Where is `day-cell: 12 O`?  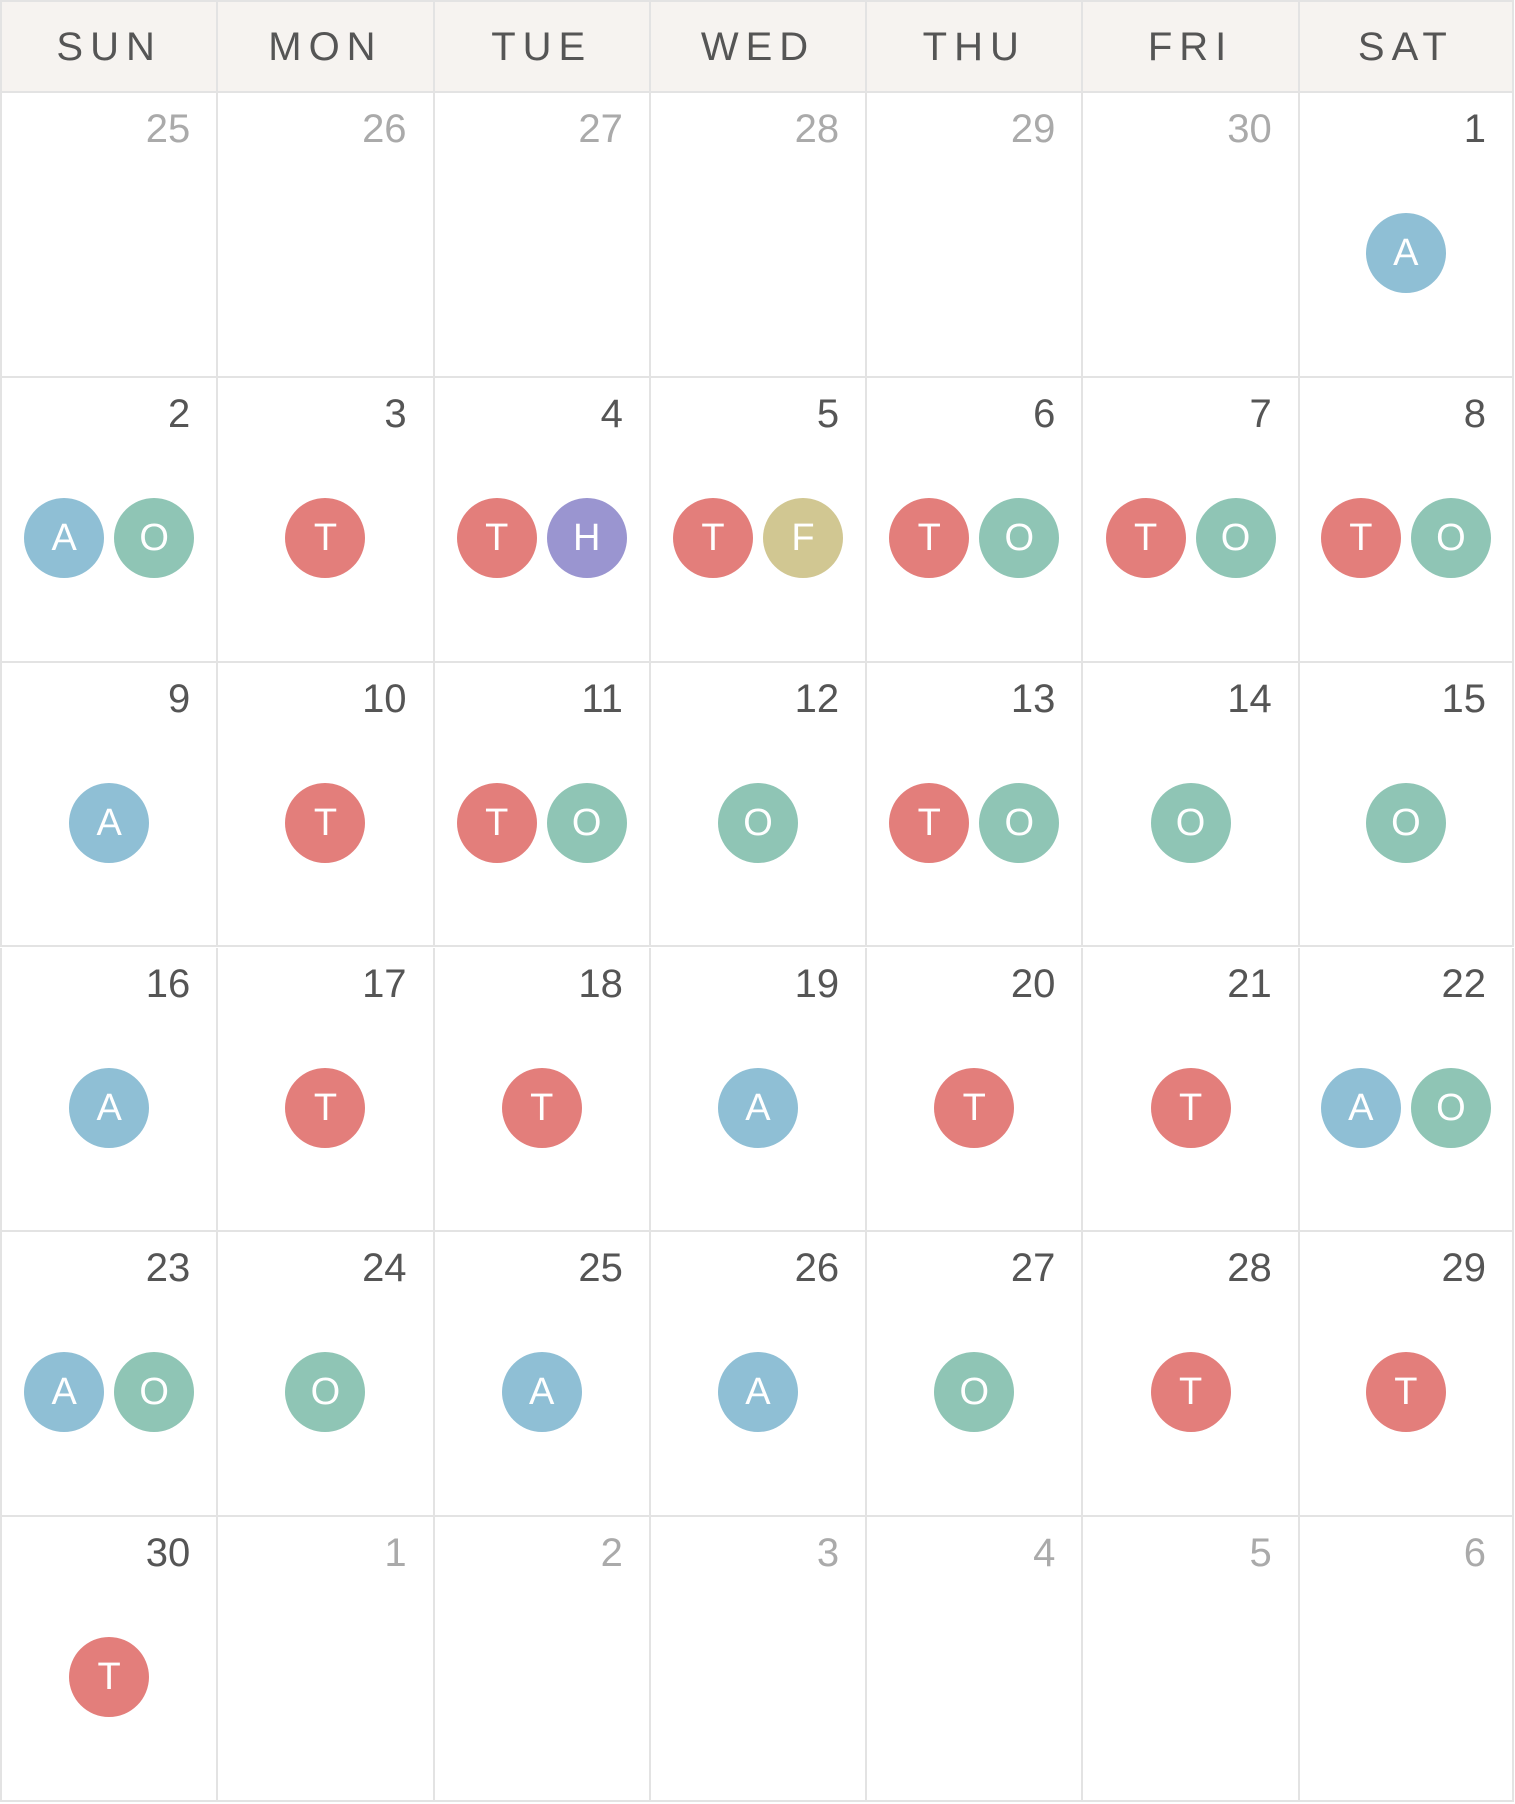 day-cell: 12 O is located at coordinates (757, 805).